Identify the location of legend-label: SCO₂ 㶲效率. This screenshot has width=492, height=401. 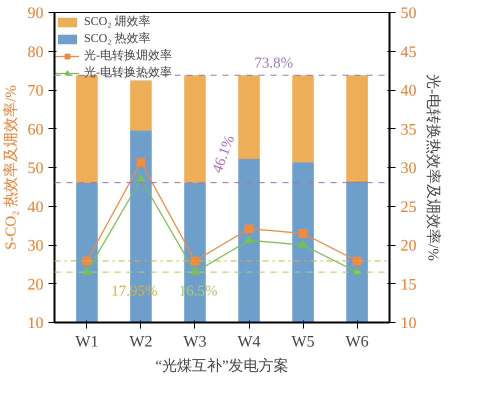
(117, 21).